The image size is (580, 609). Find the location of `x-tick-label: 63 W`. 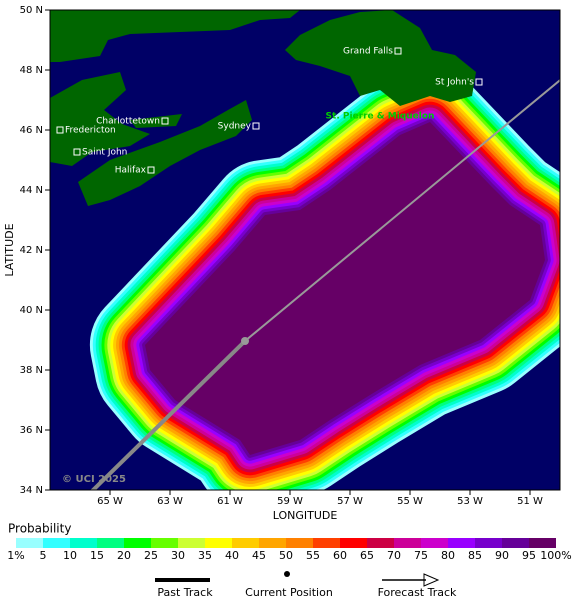

x-tick-label: 63 W is located at coordinates (170, 501).